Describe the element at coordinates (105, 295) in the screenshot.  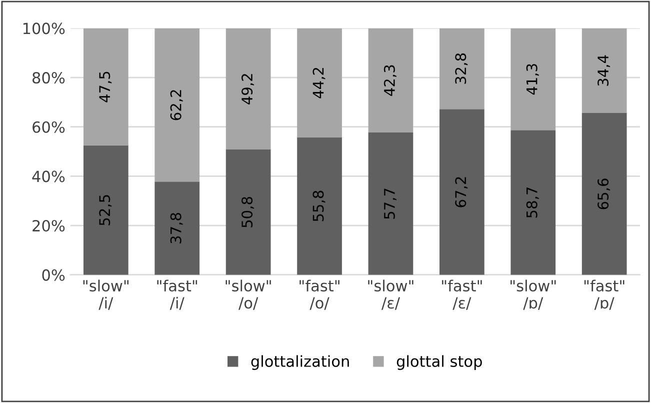
I see `x-tick-label: "slow" /i/` at that location.